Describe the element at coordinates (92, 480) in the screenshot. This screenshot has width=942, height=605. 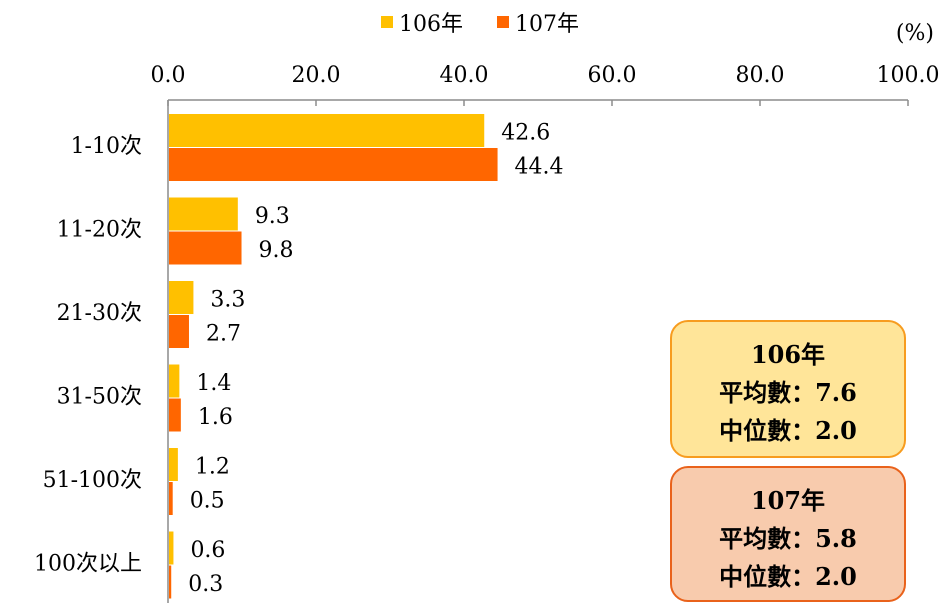
I see `category-label: 51-100次` at that location.